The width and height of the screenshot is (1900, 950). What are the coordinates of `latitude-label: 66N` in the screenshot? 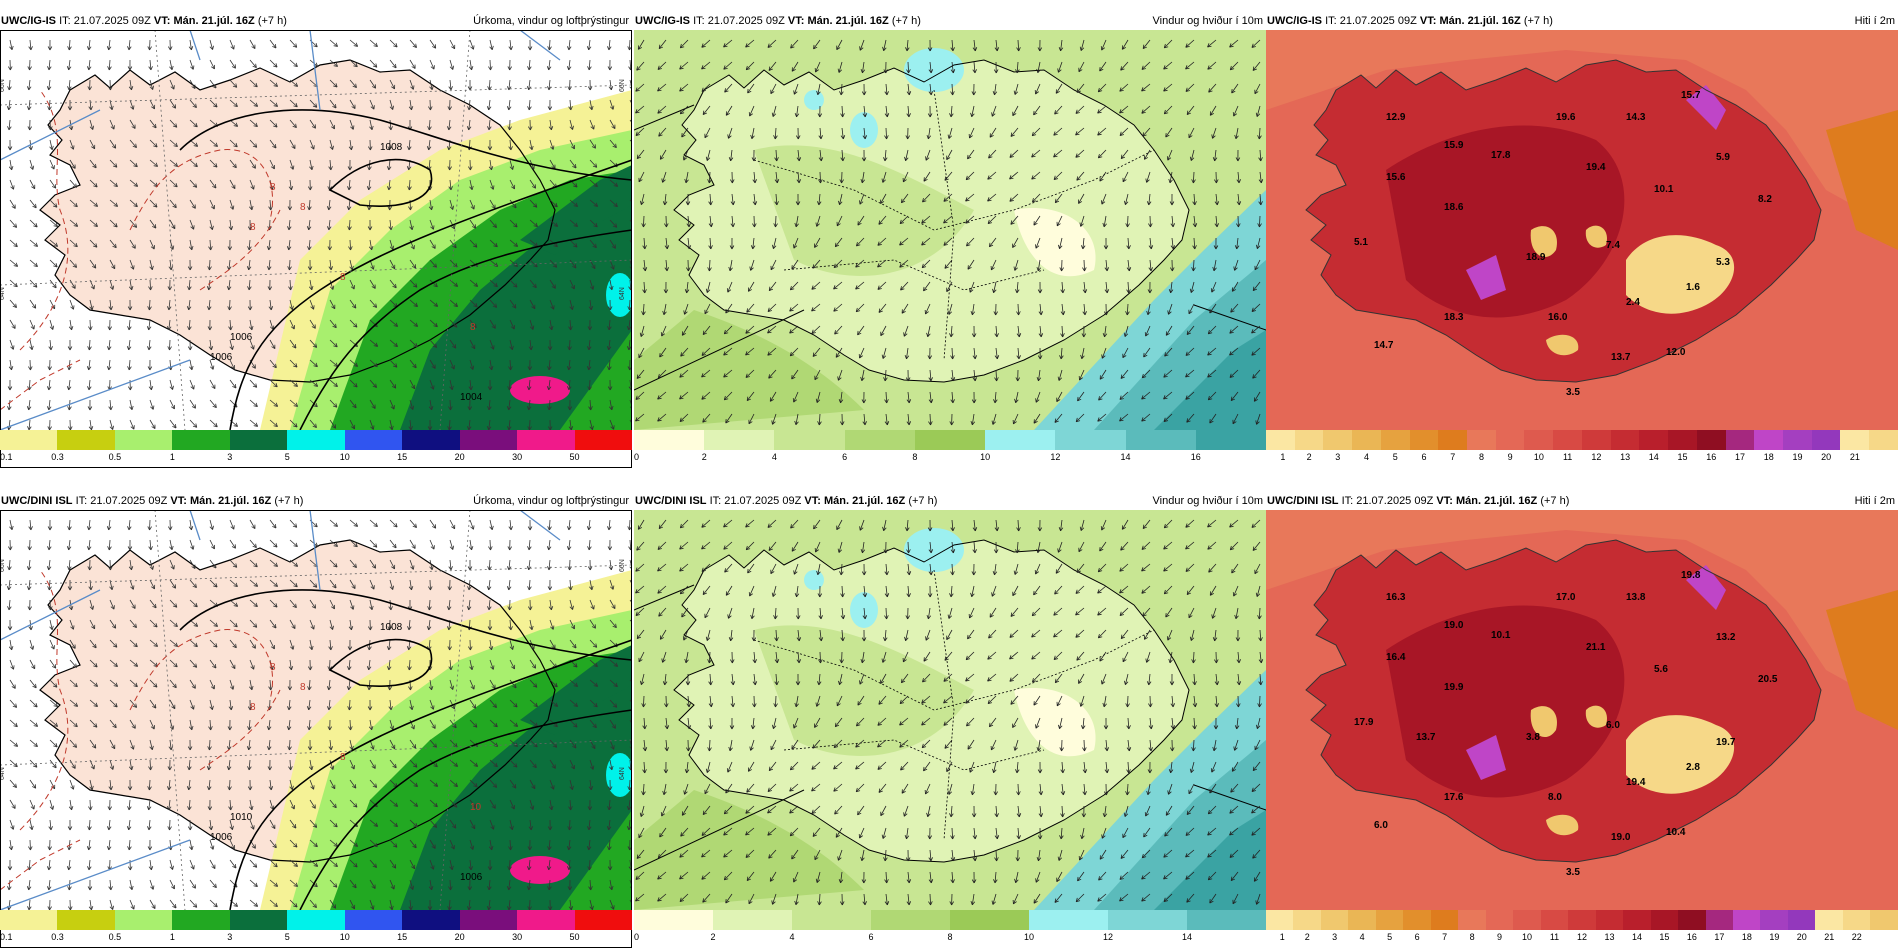 It's located at (622, 565).